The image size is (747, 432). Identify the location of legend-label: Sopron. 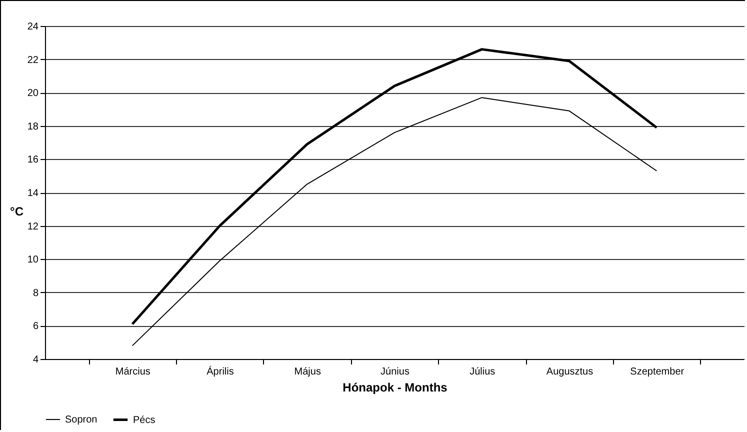
(81, 420).